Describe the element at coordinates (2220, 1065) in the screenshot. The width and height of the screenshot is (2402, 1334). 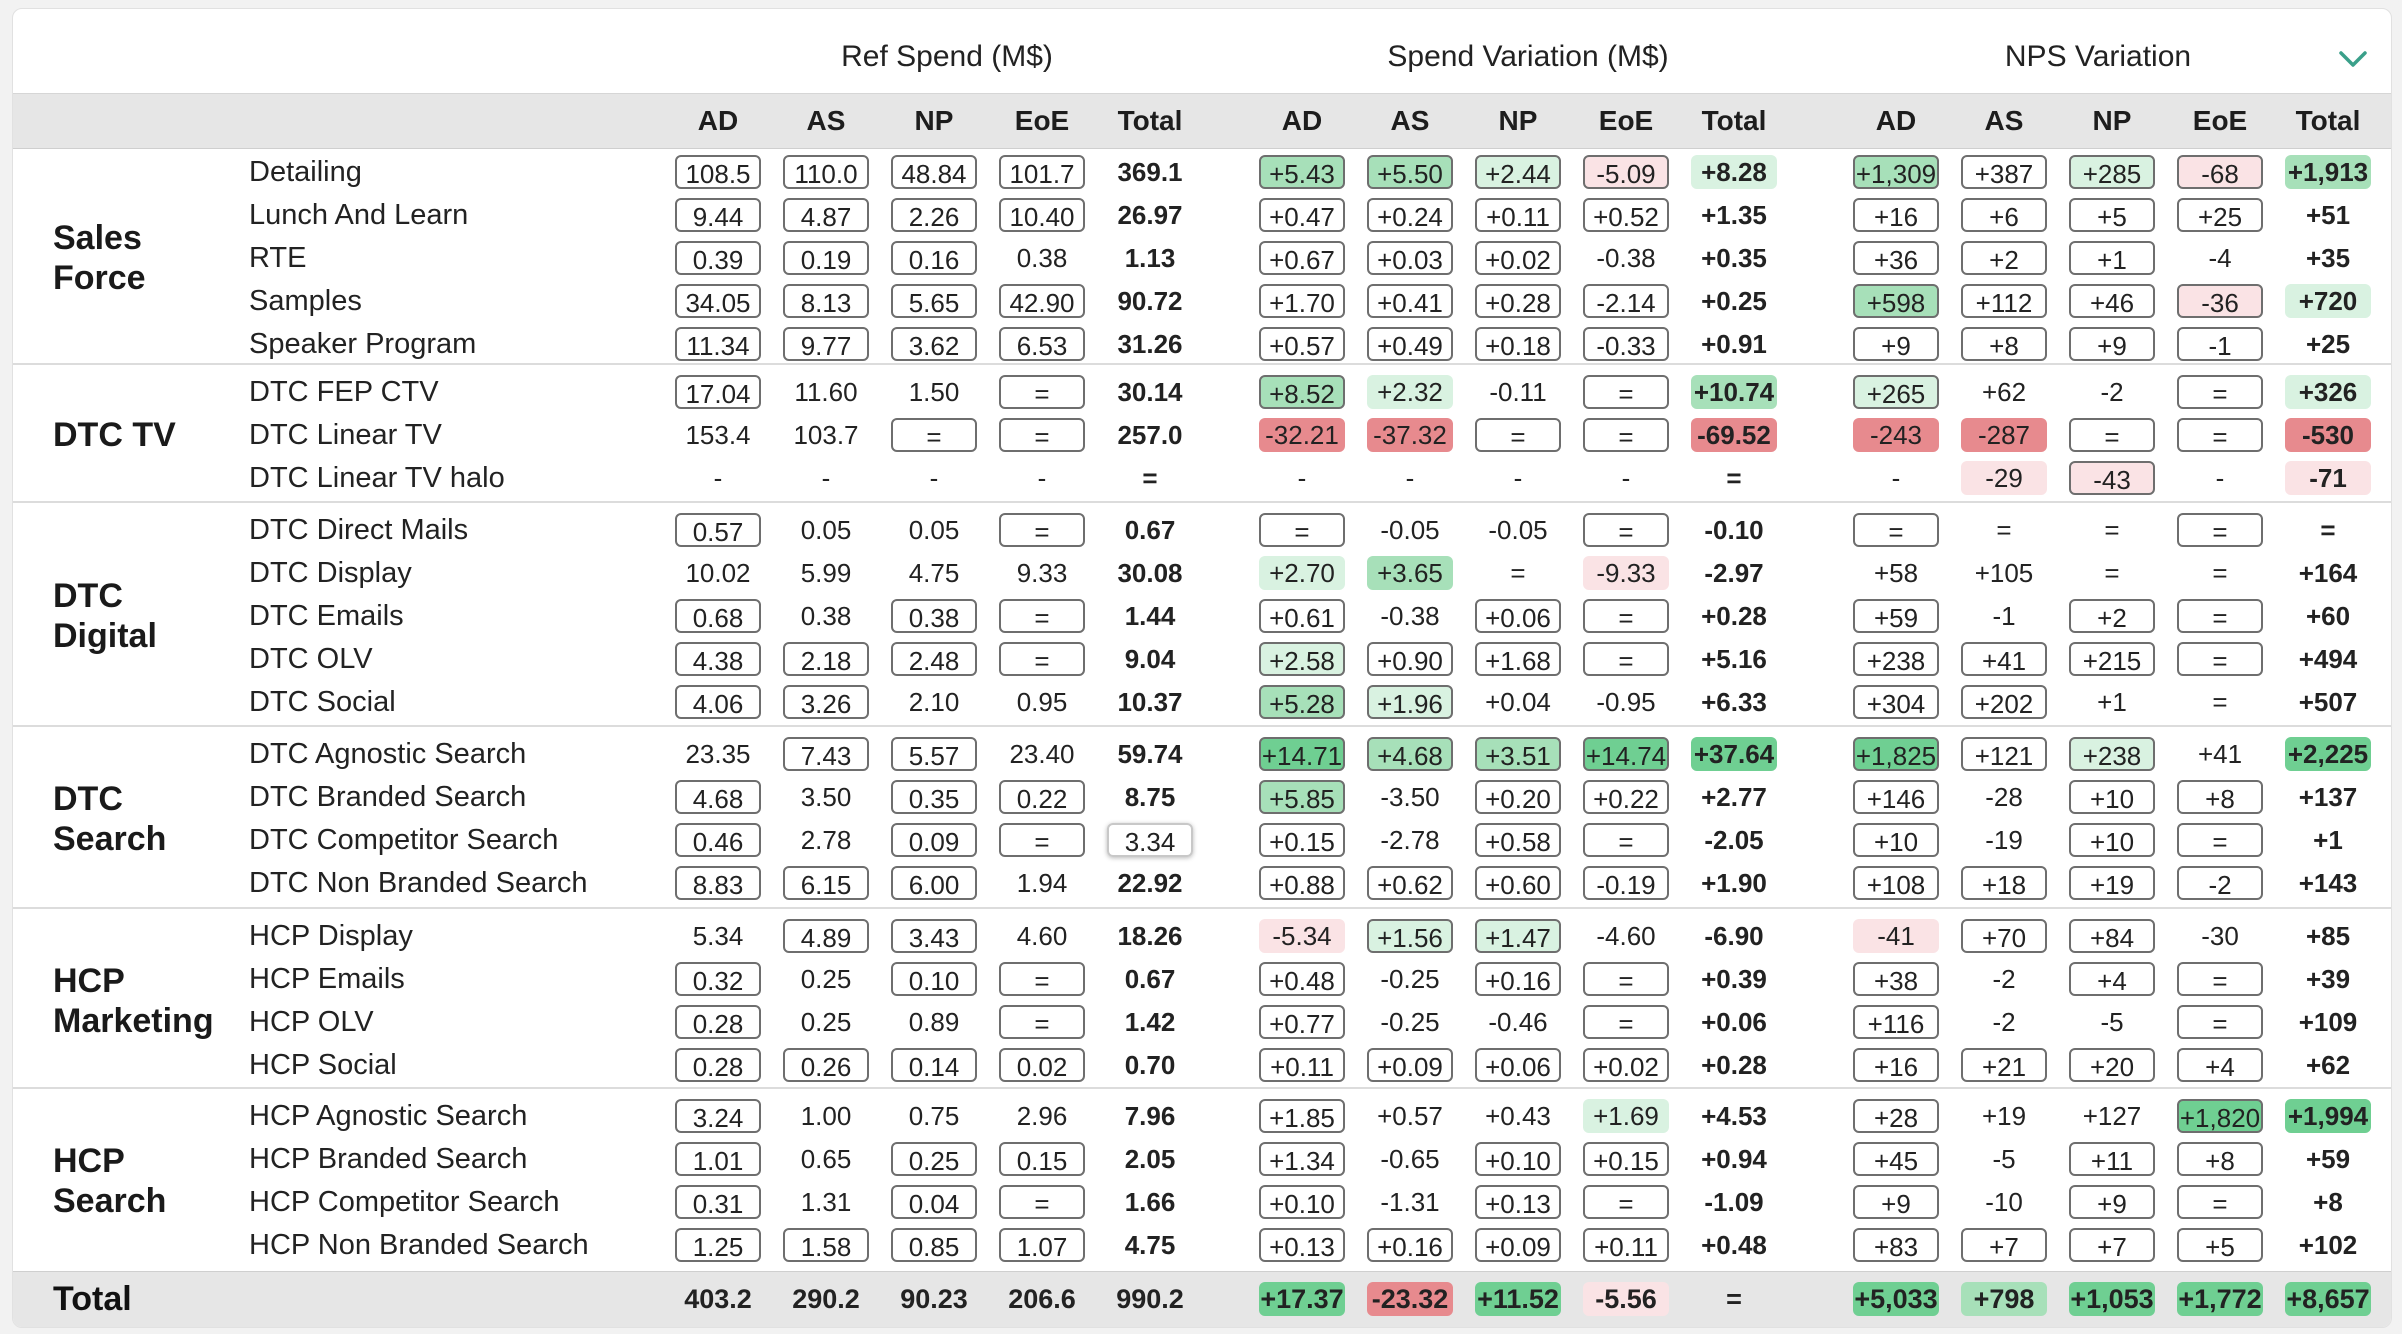
I see `nps-cell-eoe: +4` at that location.